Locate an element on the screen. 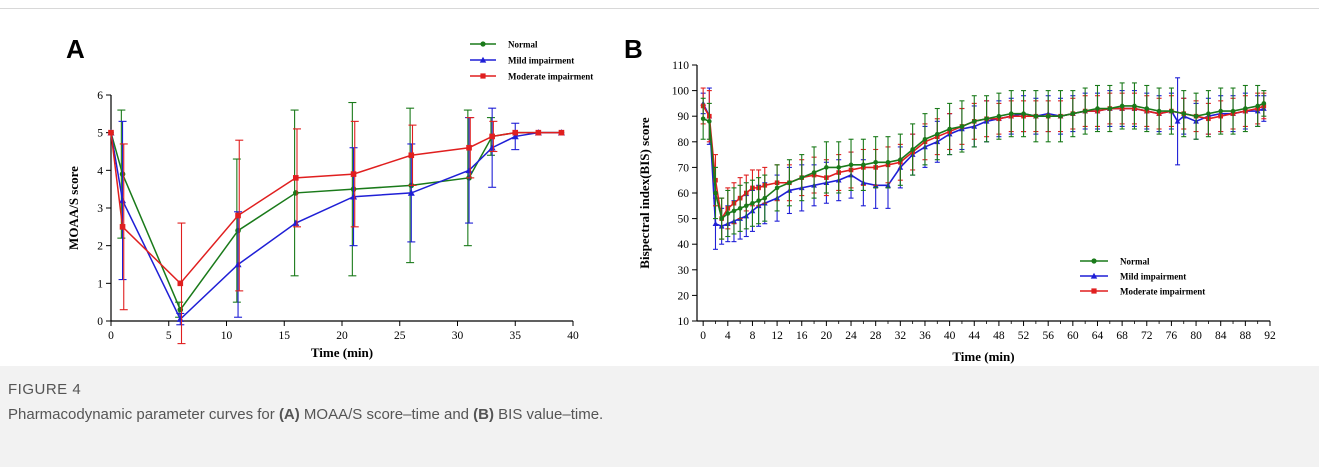 This screenshot has width=1319, height=467. figure-label: FIGURE 4 is located at coordinates (45, 389).